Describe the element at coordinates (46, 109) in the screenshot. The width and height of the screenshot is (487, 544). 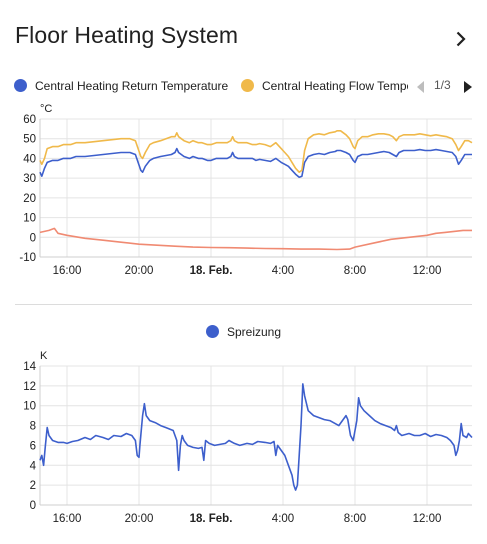
I see `y-axis-unit: °C` at that location.